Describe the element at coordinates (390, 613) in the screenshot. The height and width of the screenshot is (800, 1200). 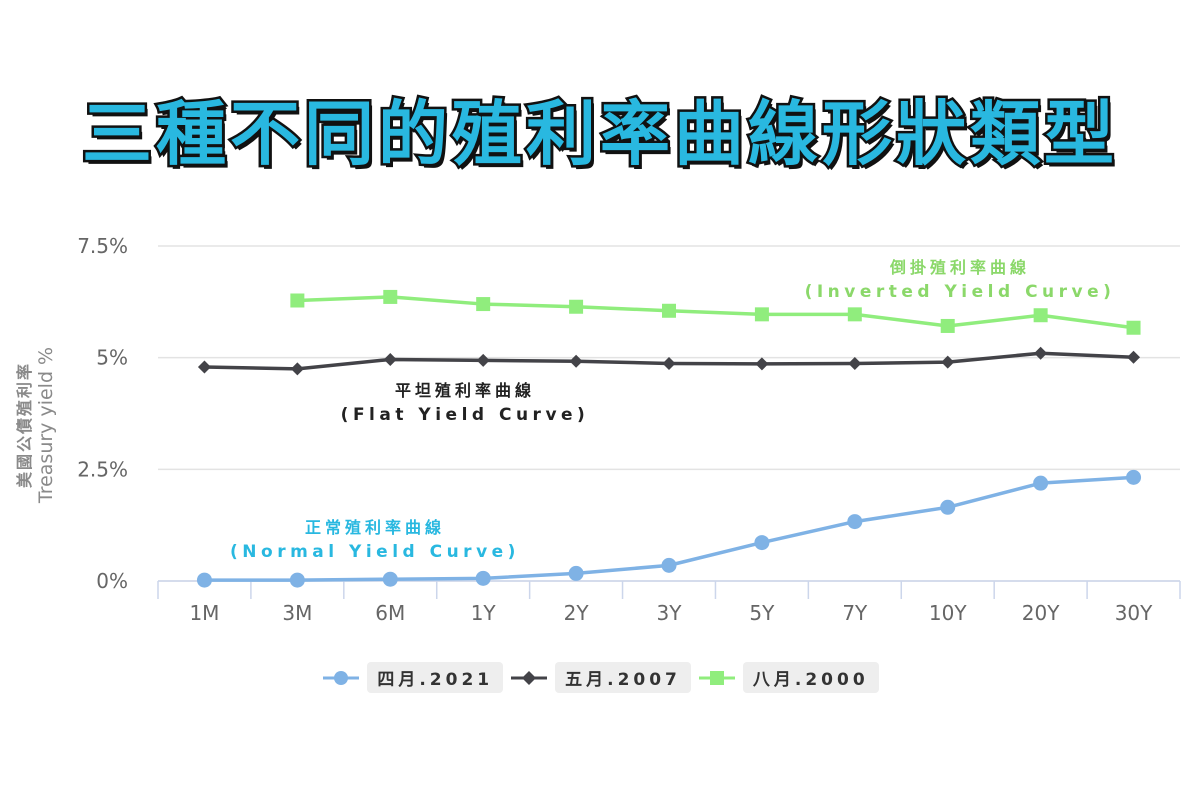
I see `x-tick-label: 6M` at that location.